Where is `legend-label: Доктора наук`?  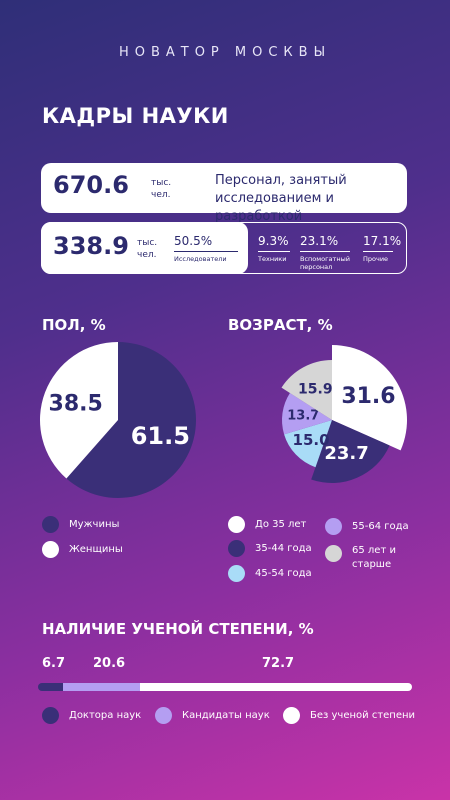
legend-label: Доктора наук is located at coordinates (105, 715).